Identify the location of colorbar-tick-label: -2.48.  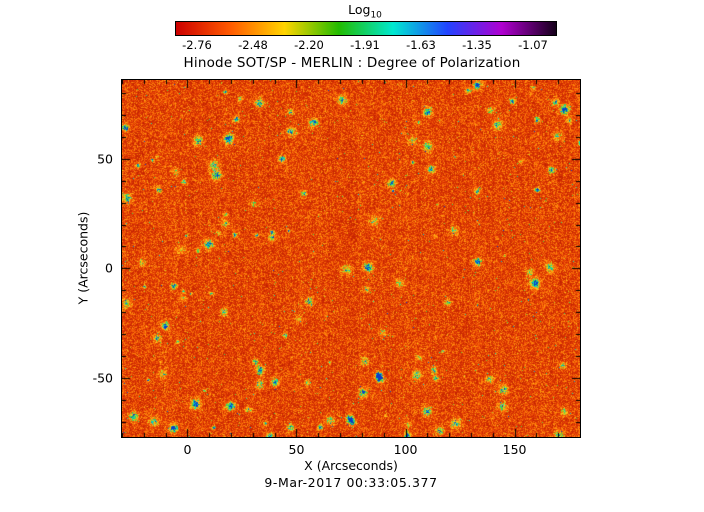
(253, 45).